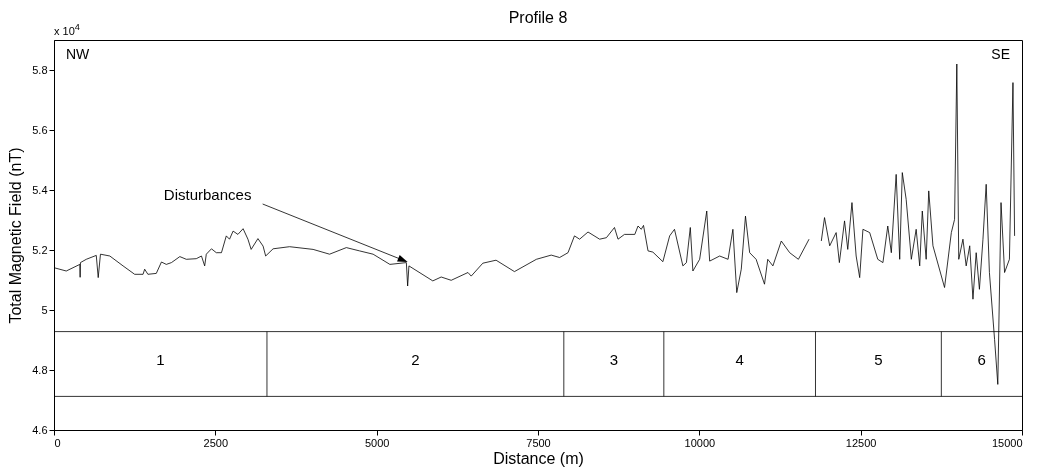  Describe the element at coordinates (207, 194) in the screenshot. I see `annotation: Disturbances` at that location.